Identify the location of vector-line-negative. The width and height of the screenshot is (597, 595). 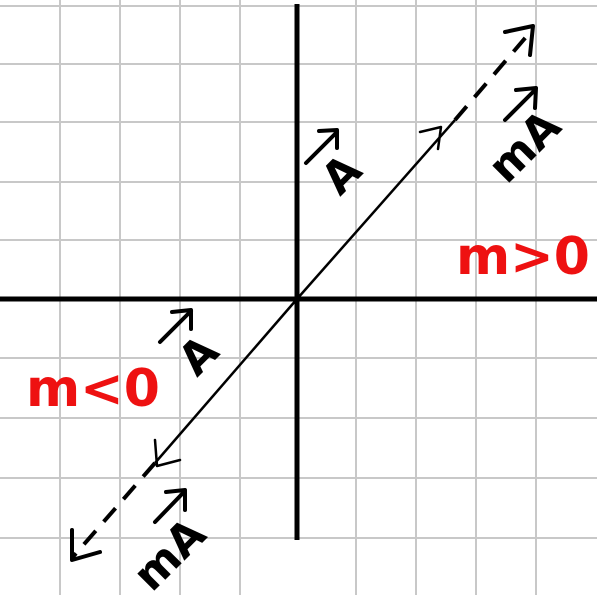
(226, 381).